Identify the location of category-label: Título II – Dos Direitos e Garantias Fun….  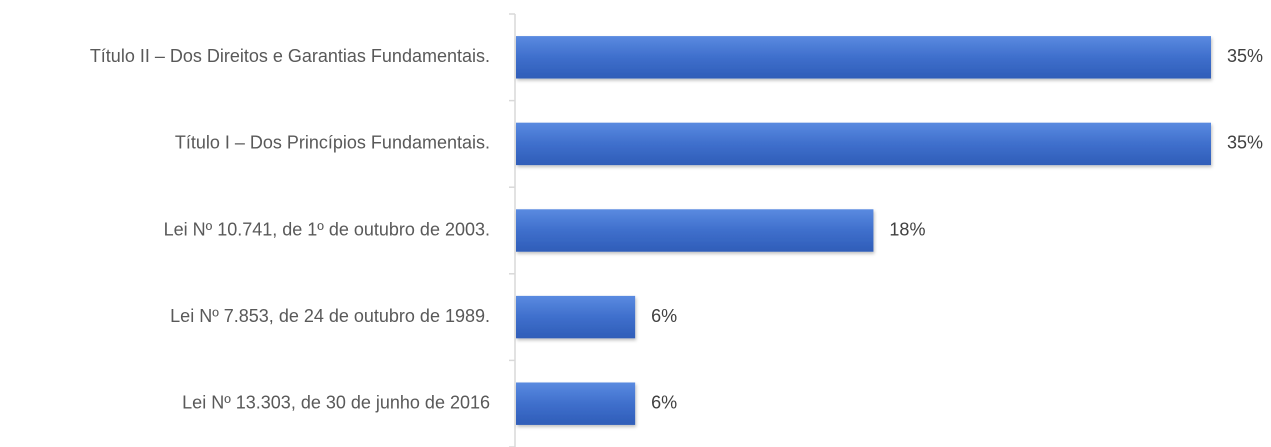
(290, 56).